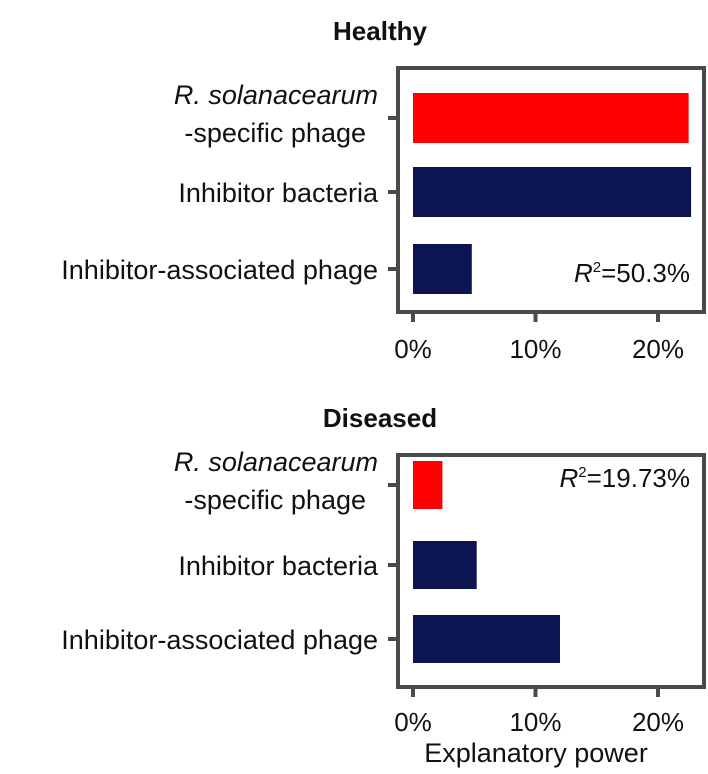 This screenshot has height=774, width=708. What do you see at coordinates (380, 418) in the screenshot?
I see `panel-title: Diseased` at bounding box center [380, 418].